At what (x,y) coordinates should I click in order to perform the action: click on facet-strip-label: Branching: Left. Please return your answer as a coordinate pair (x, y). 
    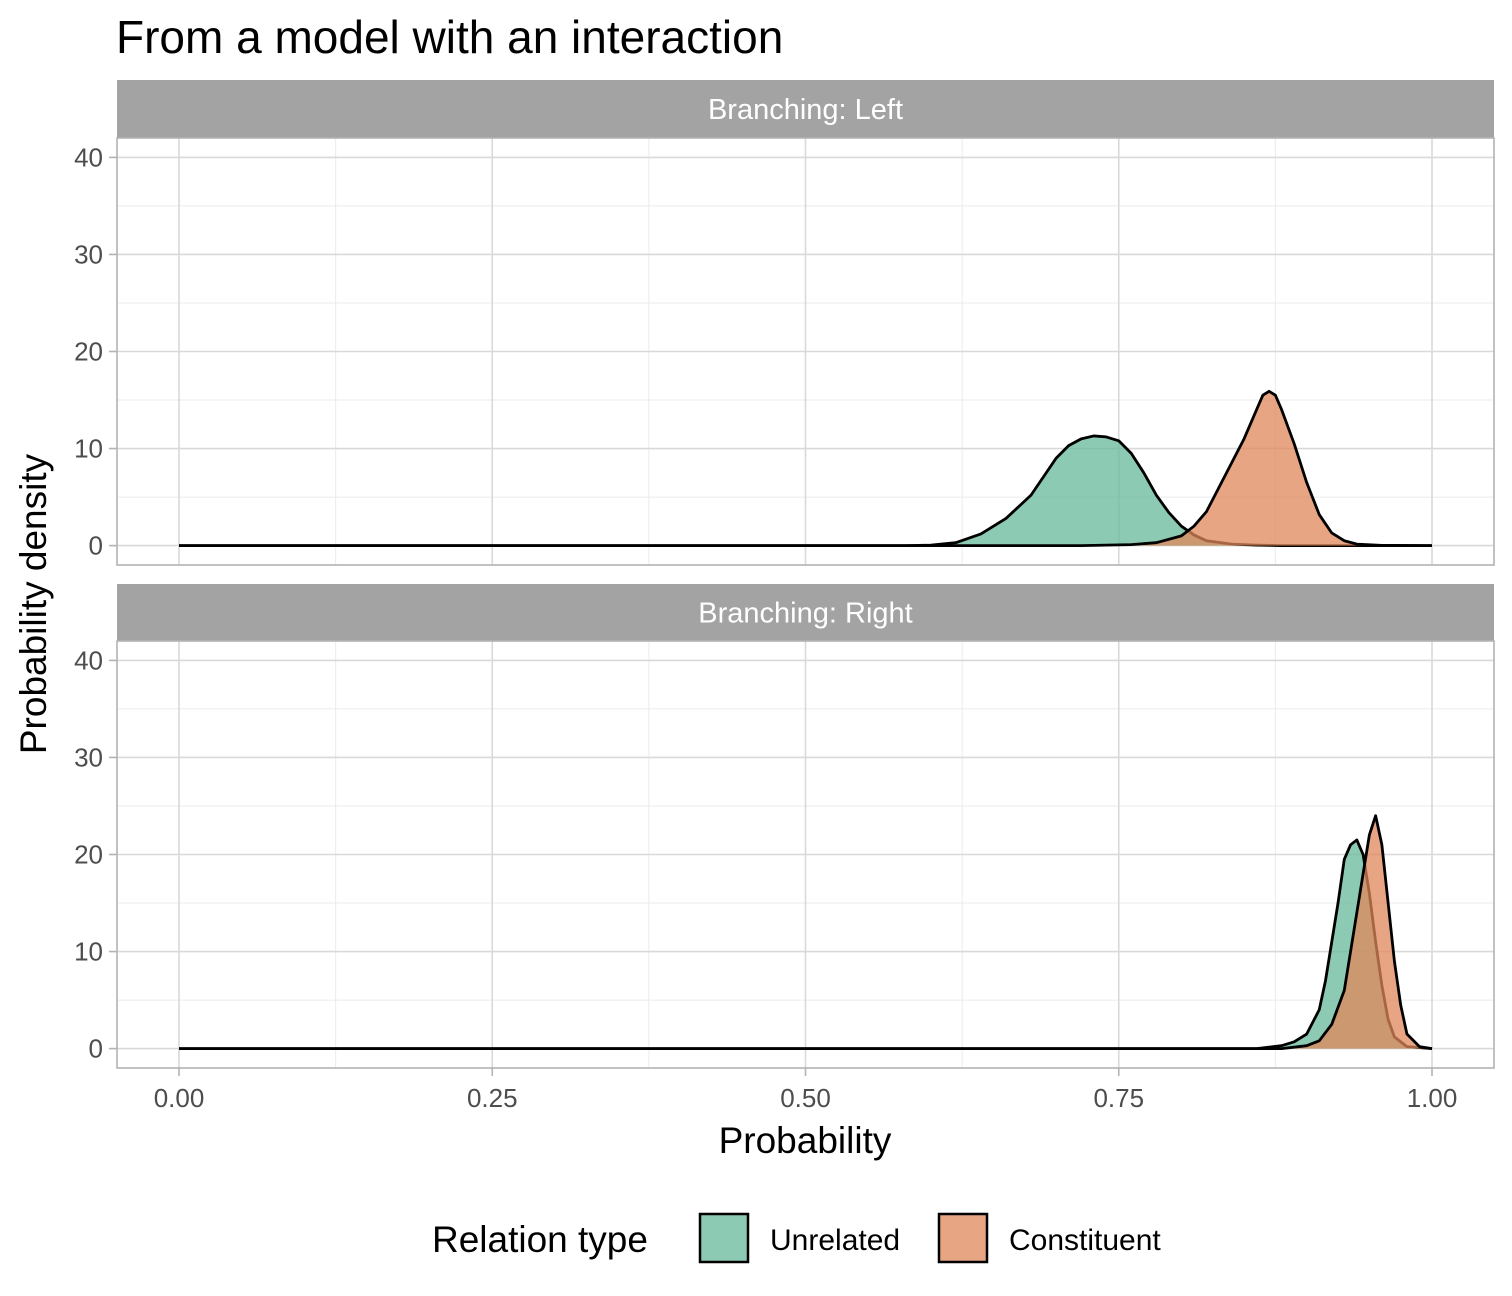
    Looking at the image, I should click on (805, 110).